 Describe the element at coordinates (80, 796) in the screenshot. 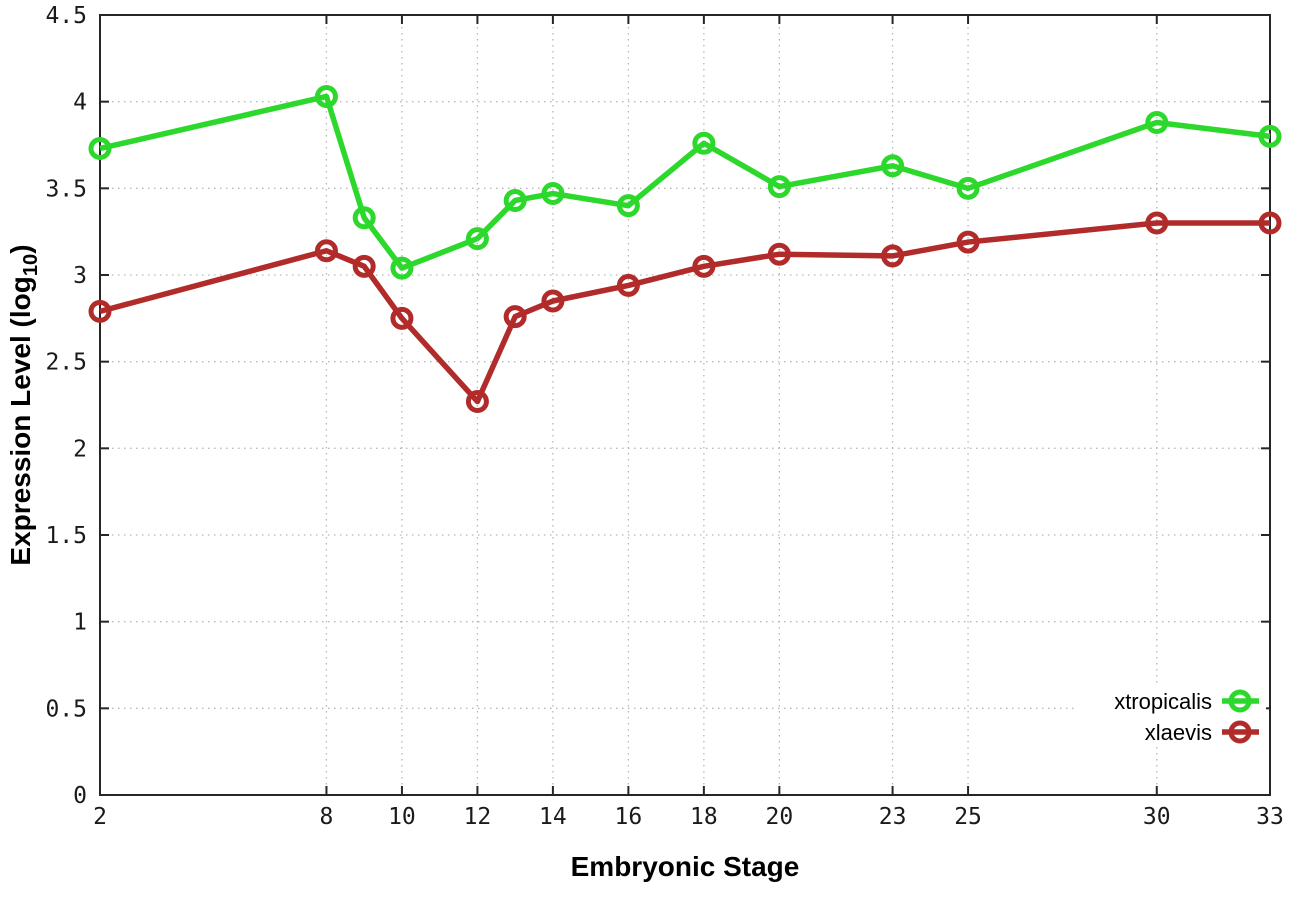

I see `y-axis-tick-label: 0` at that location.